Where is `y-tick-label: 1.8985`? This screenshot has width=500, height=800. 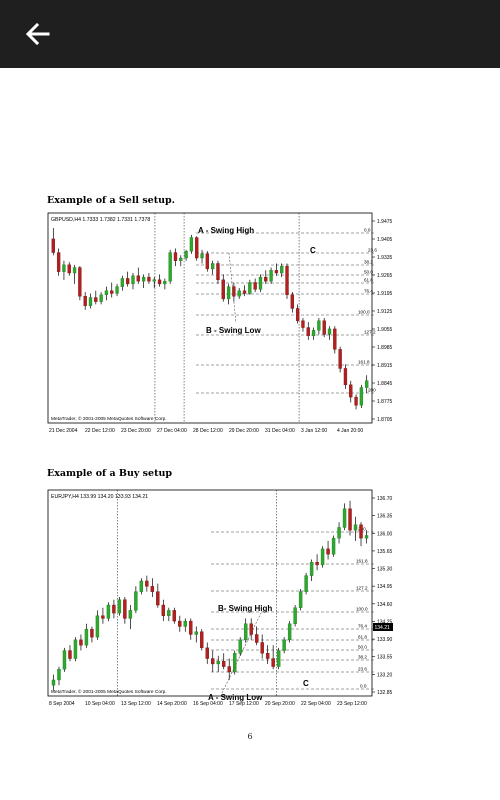 y-tick-label: 1.8985 is located at coordinates (385, 348).